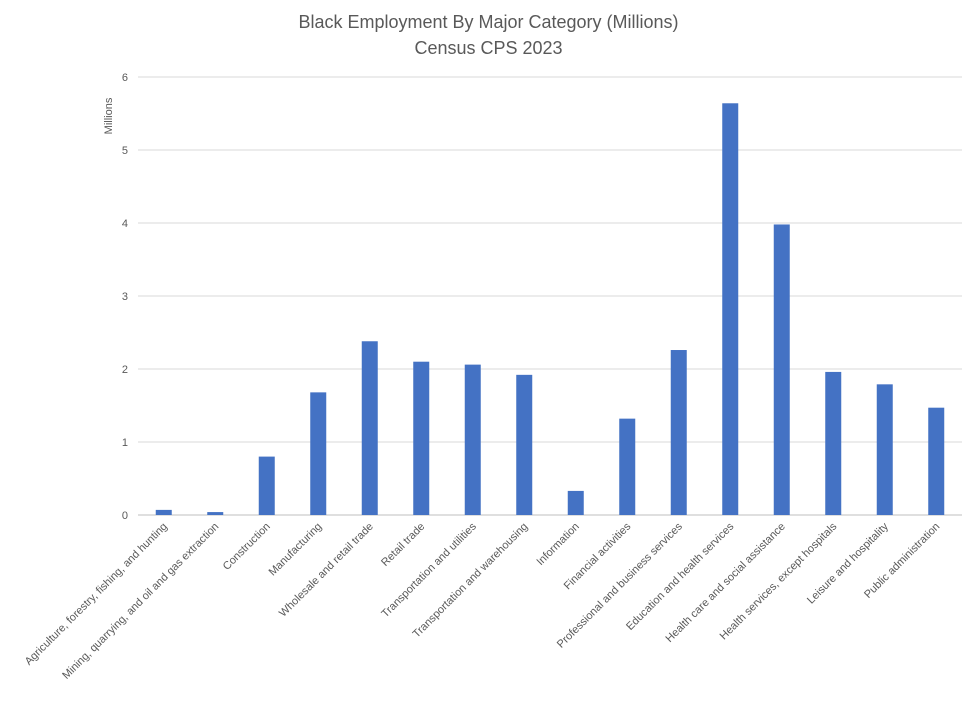 The height and width of the screenshot is (709, 977). Describe the element at coordinates (429, 570) in the screenshot. I see `x-category-label: Transportation and utilities` at that location.